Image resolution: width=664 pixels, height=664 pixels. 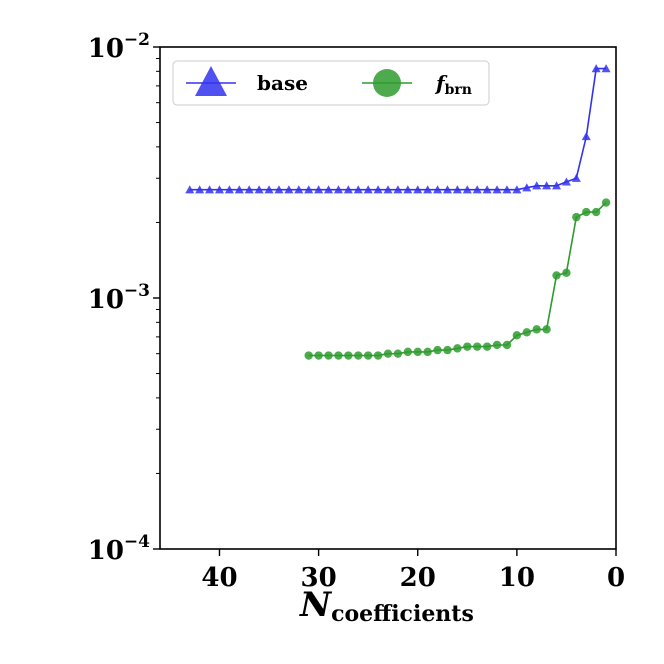 What do you see at coordinates (219, 578) in the screenshot?
I see `x-tick-label: 40` at bounding box center [219, 578].